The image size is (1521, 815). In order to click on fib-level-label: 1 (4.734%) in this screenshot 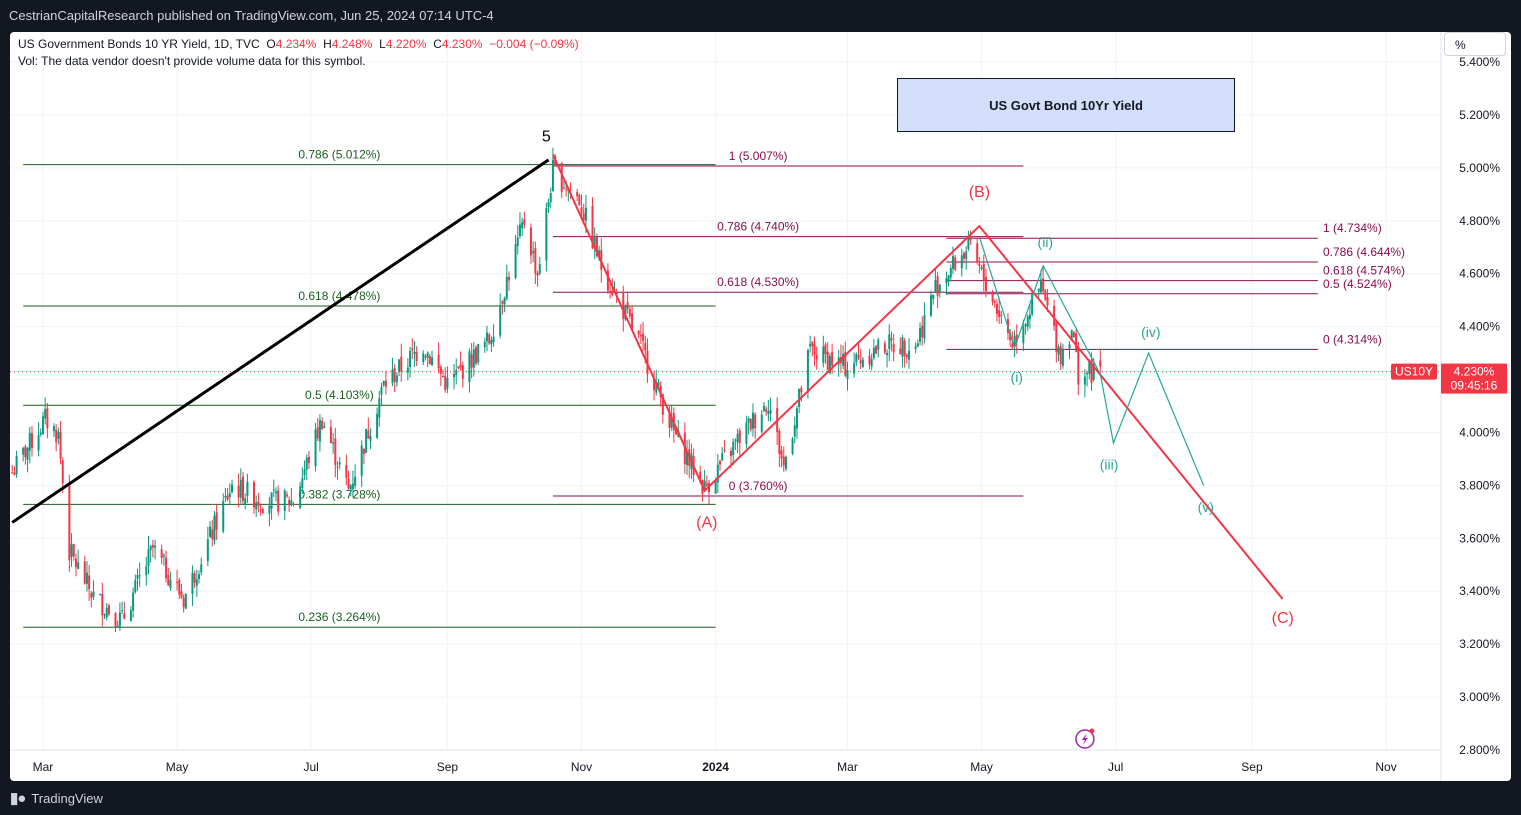, I will do `click(1352, 228)`.